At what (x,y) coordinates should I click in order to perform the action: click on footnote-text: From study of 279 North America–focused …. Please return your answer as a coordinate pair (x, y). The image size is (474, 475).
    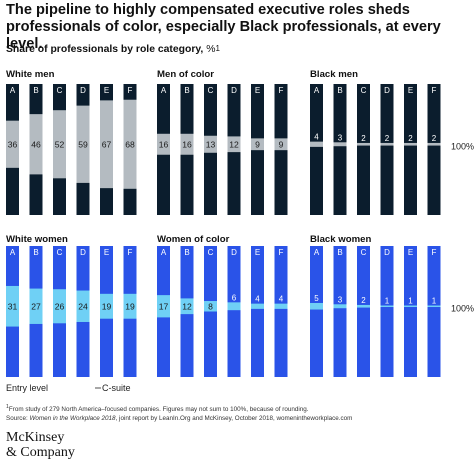
    Looking at the image, I should click on (158, 410).